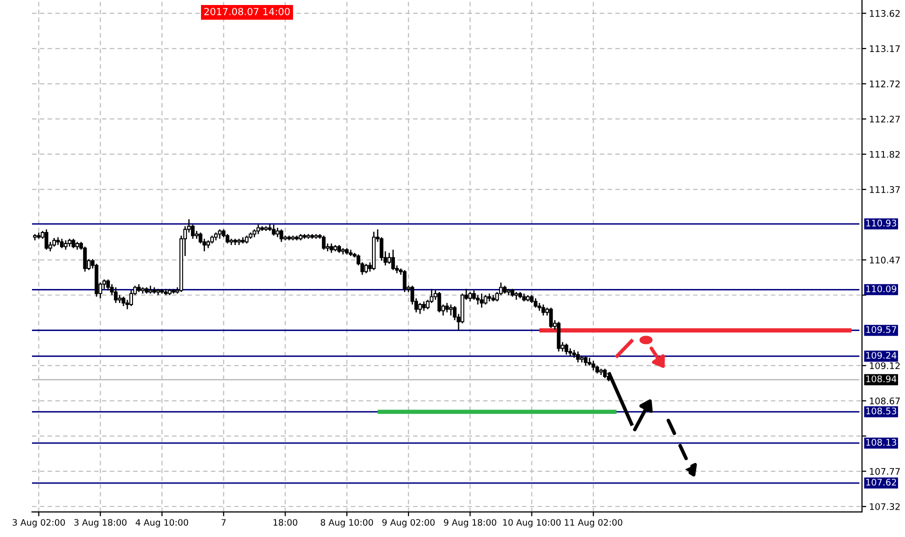 Image resolution: width=905 pixels, height=537 pixels. I want to click on ref-line-label: 108.94, so click(881, 378).